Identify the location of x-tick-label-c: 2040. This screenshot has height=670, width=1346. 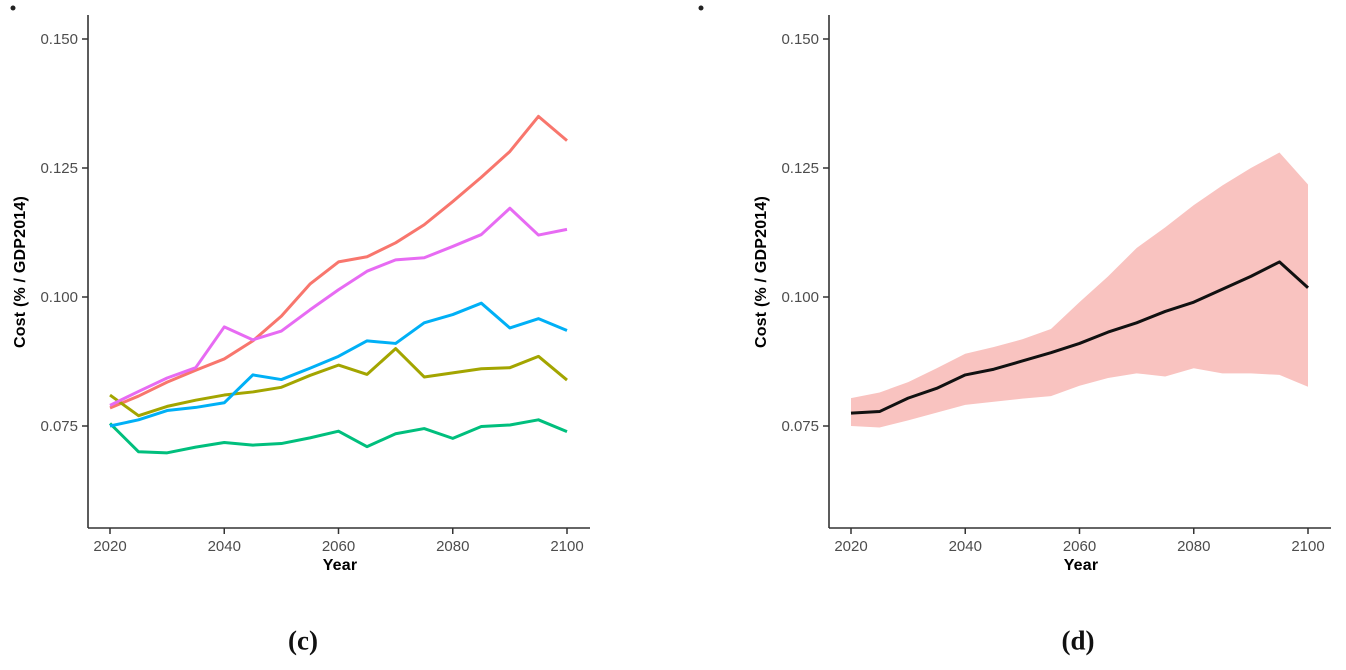
(224, 546).